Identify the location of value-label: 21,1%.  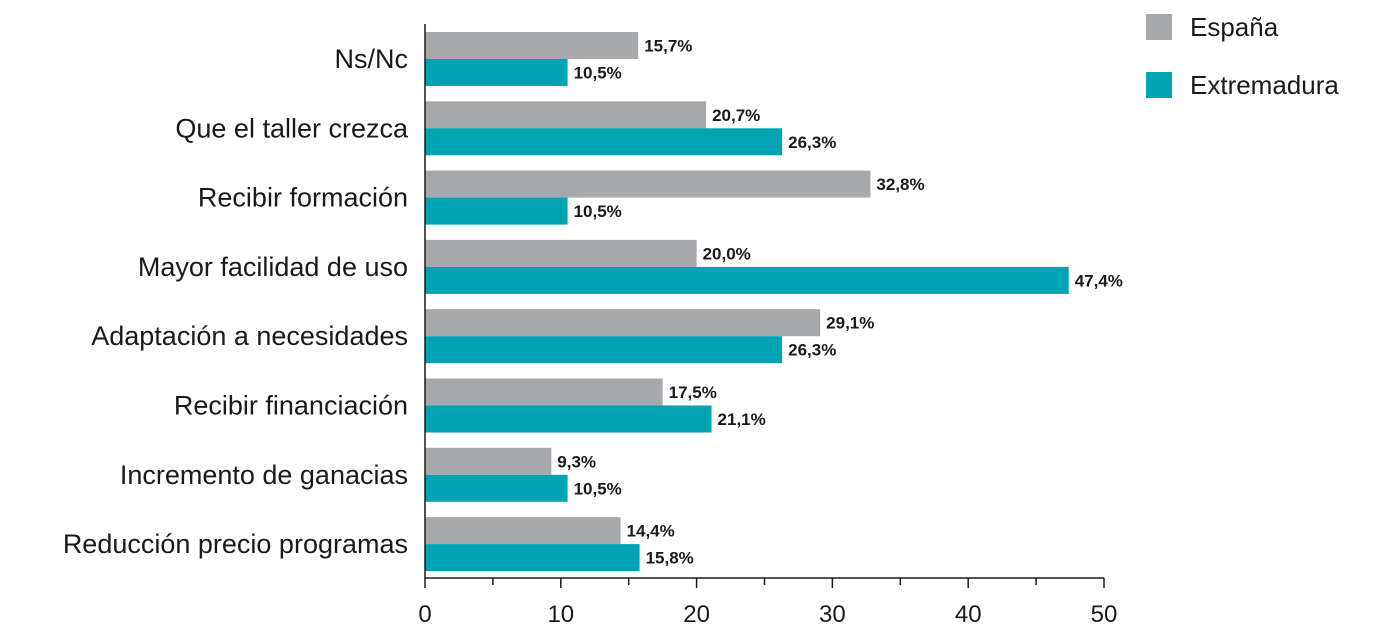
(742, 419).